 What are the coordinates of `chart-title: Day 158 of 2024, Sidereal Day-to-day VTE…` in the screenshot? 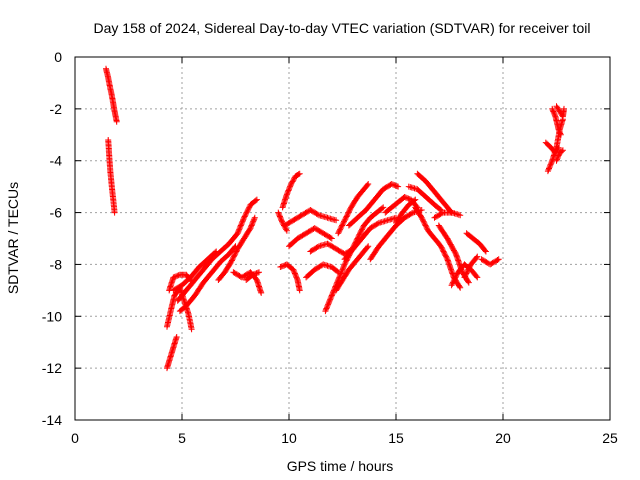 It's located at (342, 28).